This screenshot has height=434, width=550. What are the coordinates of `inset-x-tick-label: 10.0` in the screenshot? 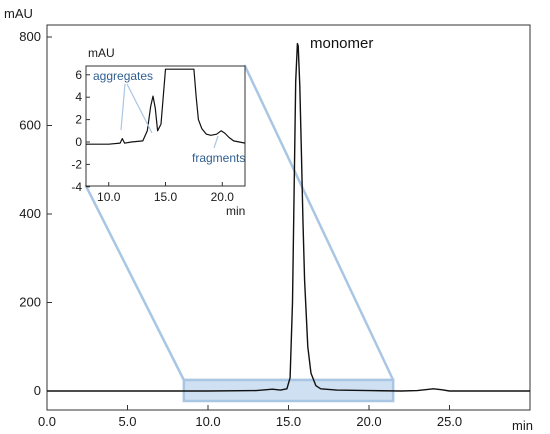 It's located at (109, 197).